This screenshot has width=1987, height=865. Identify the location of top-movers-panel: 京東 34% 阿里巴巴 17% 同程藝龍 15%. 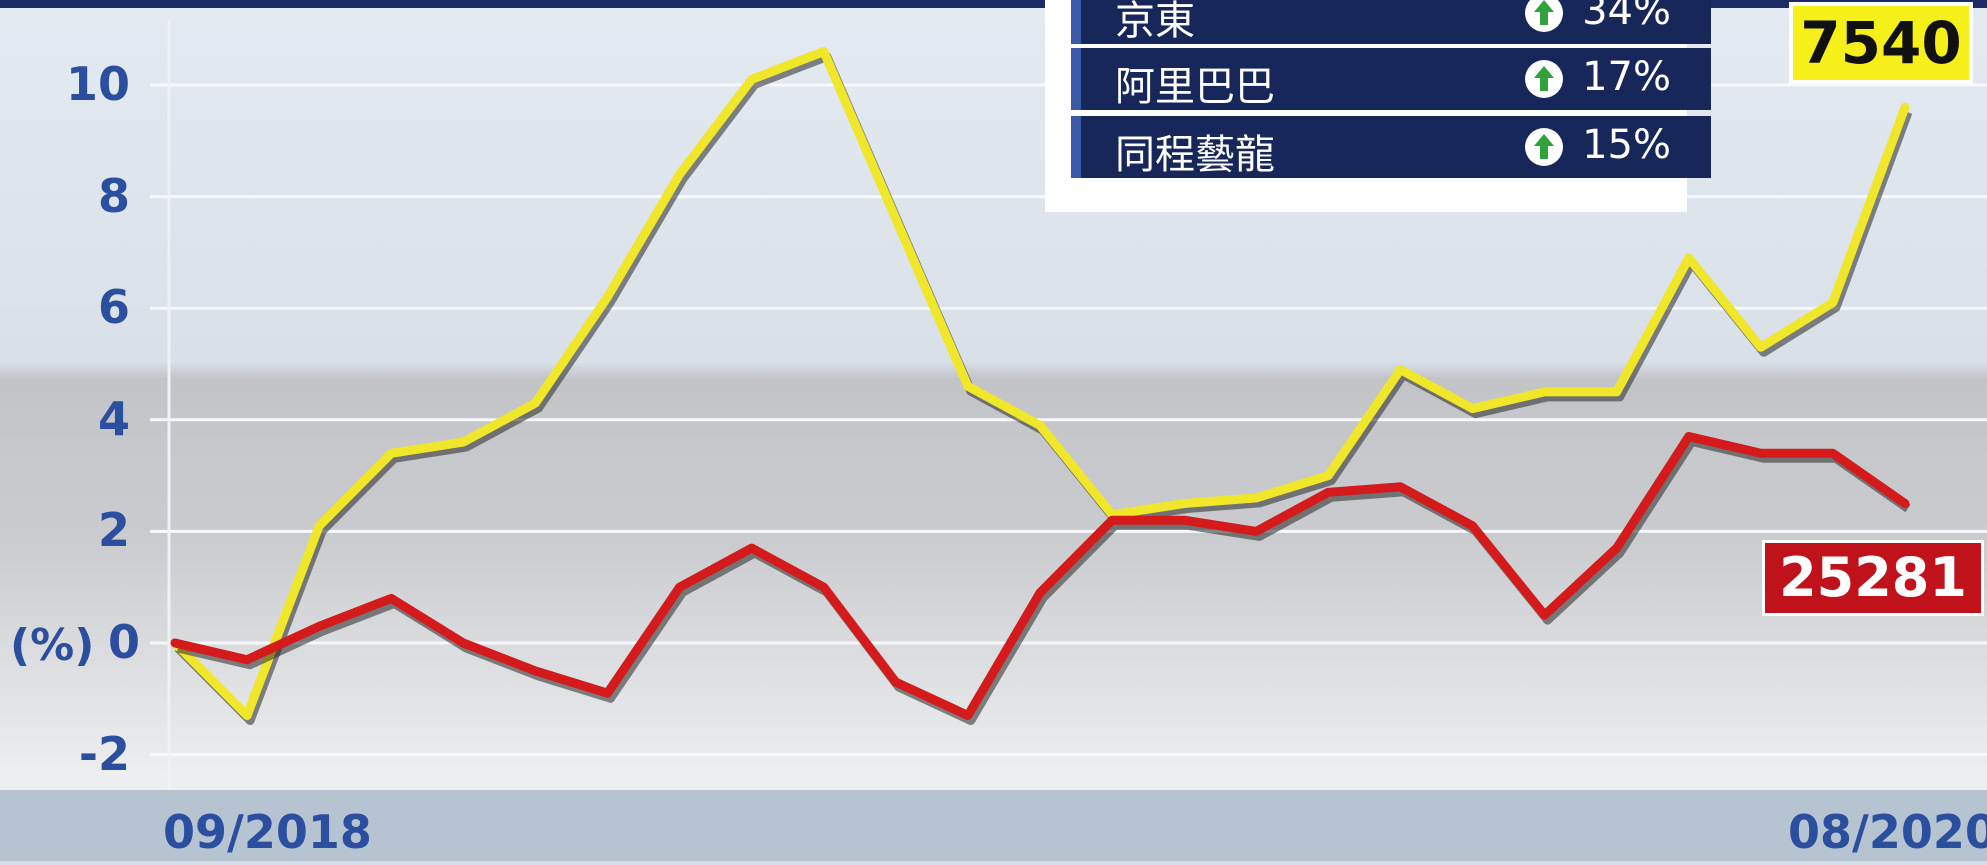
(1378, 106).